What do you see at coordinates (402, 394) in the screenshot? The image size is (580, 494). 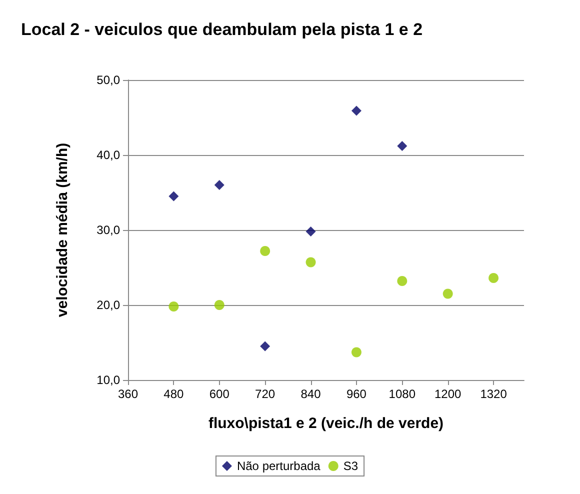 I see `x-tick-label: 1080` at bounding box center [402, 394].